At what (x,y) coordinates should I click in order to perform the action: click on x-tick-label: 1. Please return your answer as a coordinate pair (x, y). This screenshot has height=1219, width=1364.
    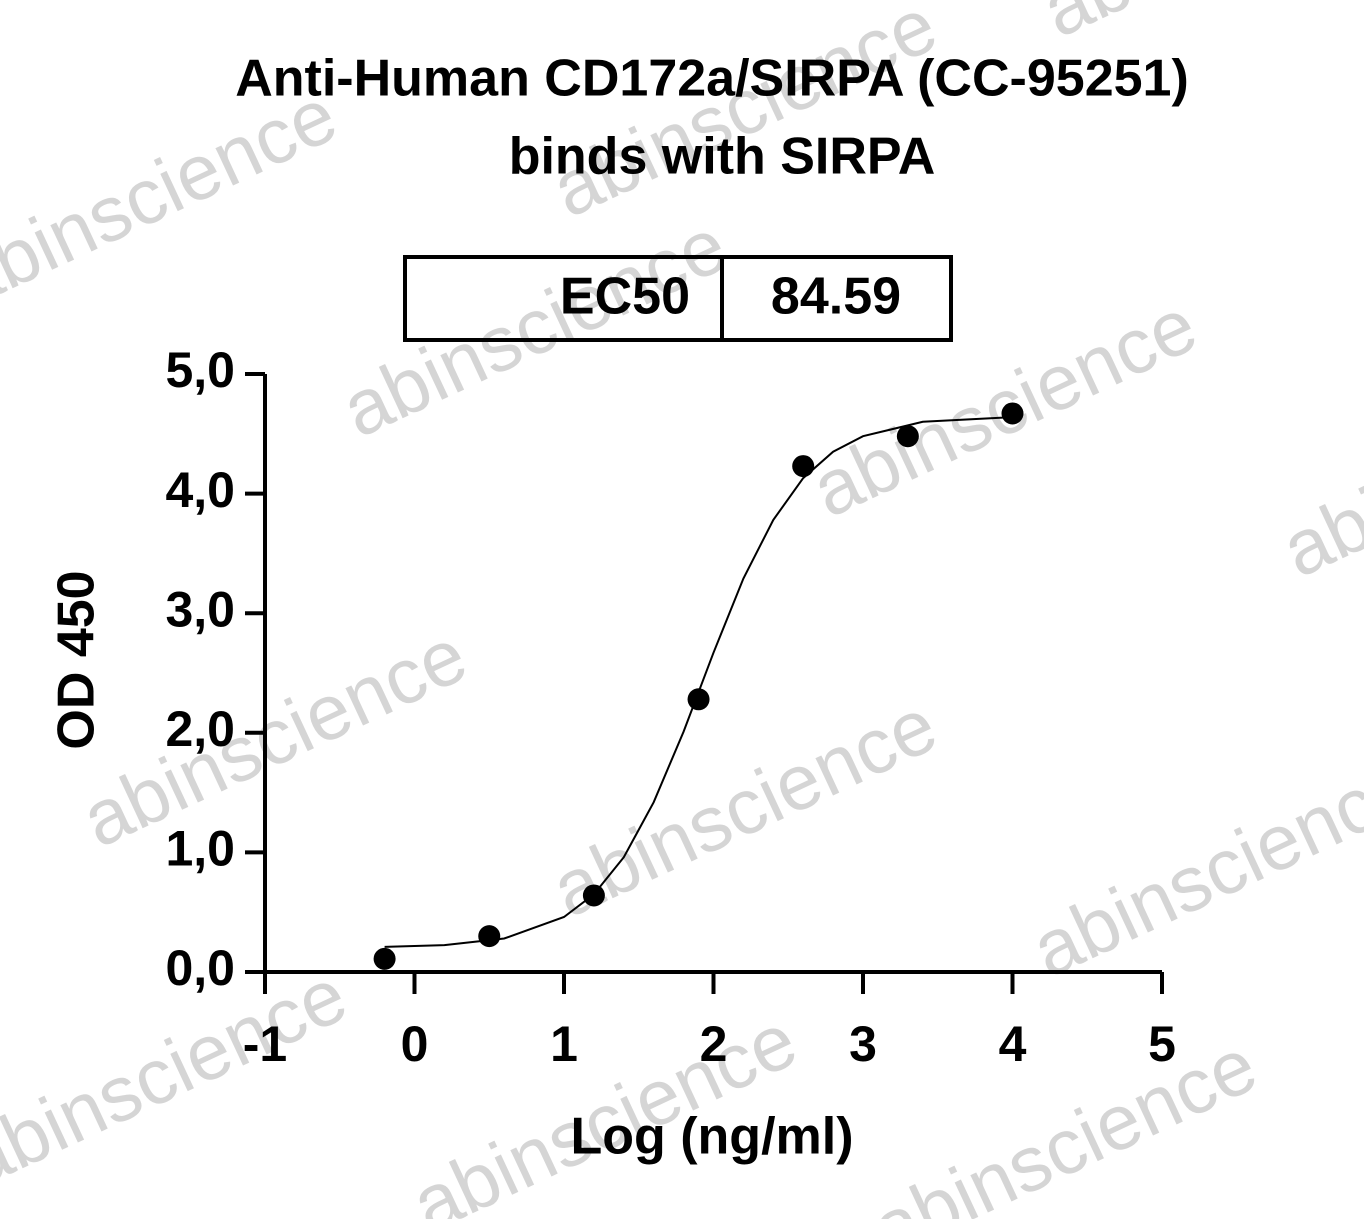
    Looking at the image, I should click on (564, 1044).